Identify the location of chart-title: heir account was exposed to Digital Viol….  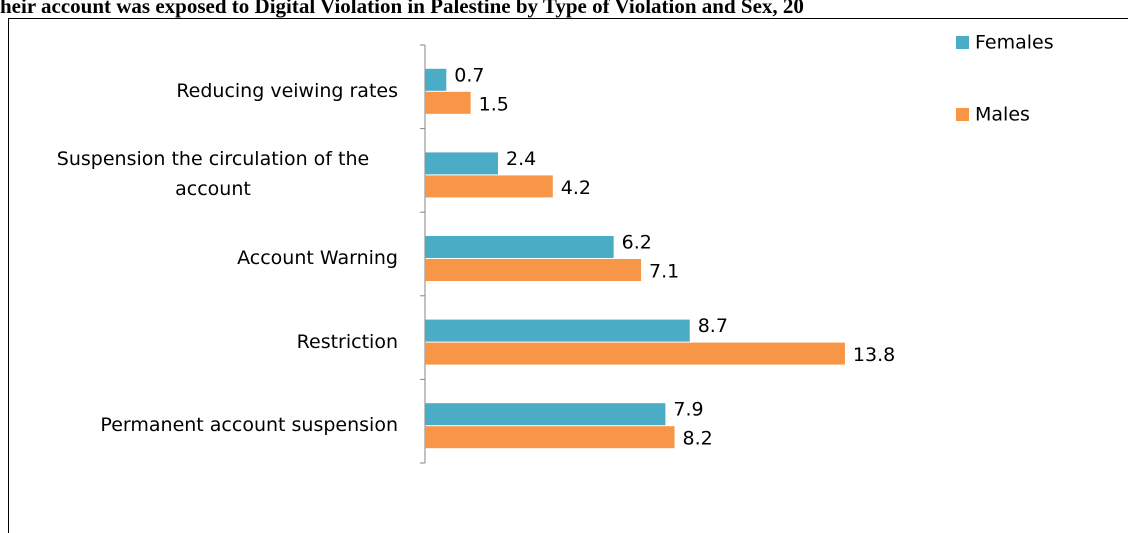
(402, 9).